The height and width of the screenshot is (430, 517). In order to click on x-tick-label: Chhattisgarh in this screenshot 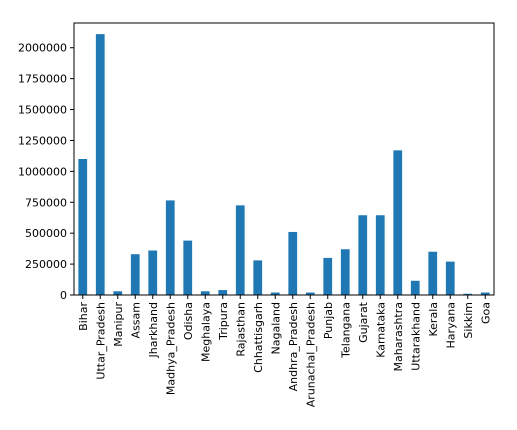, I will do `click(258, 337)`.